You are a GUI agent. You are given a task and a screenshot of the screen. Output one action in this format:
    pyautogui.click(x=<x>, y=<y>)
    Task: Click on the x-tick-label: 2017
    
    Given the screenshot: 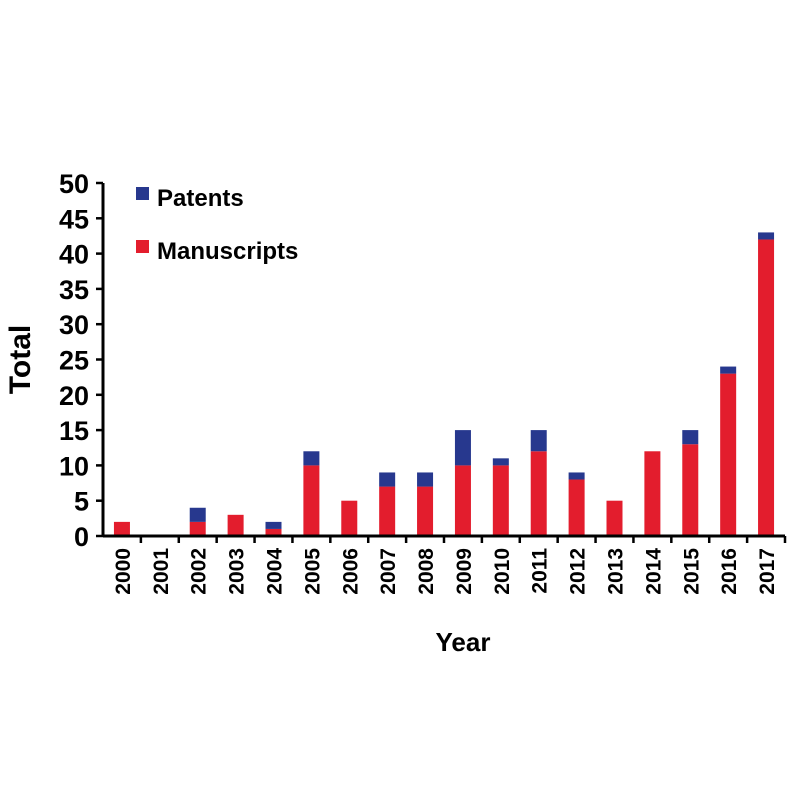 What is the action you would take?
    pyautogui.click(x=767, y=571)
    